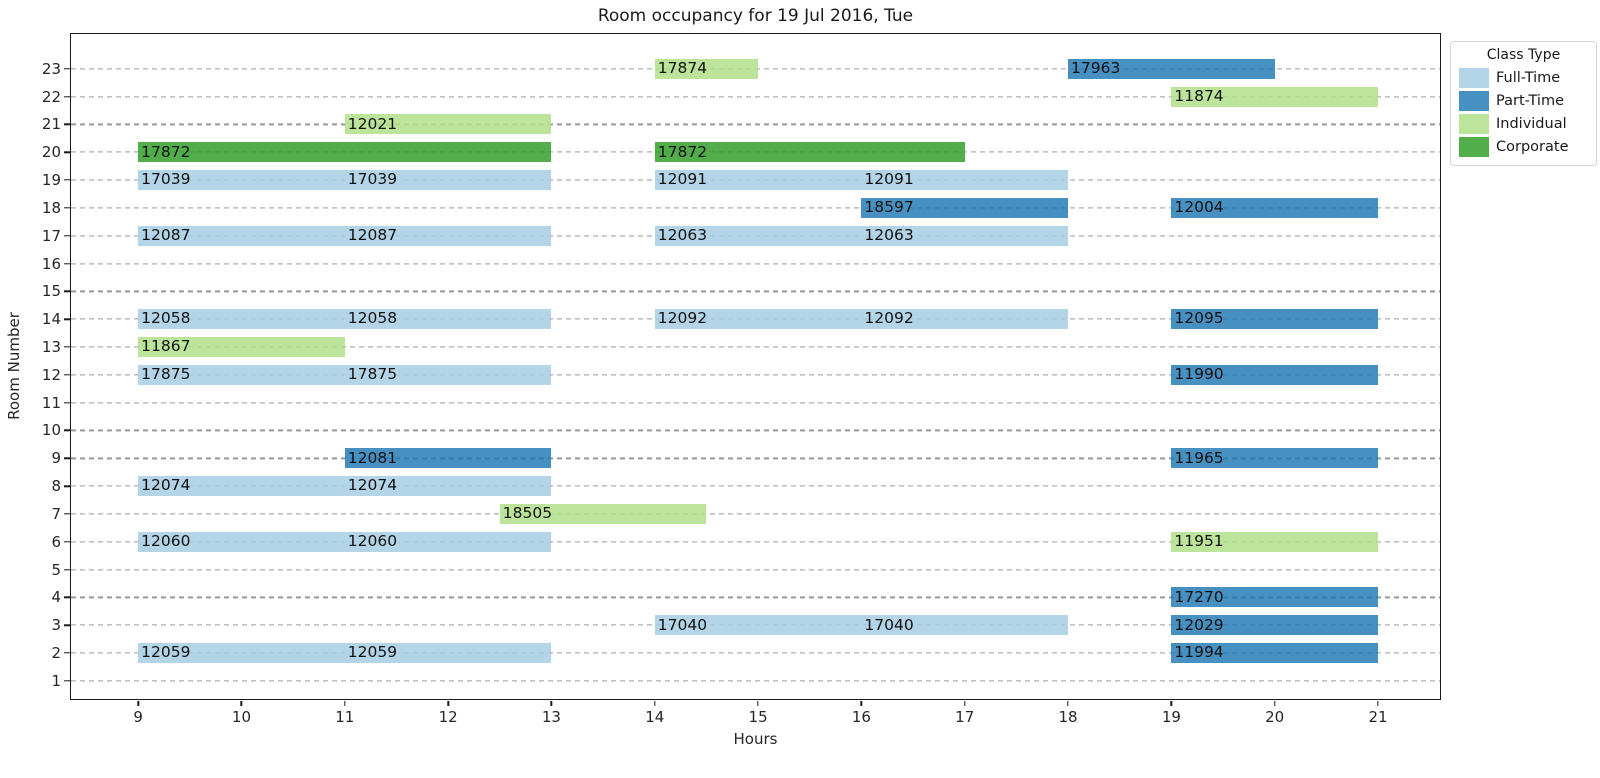  I want to click on x-axis-label: Hours, so click(755, 739).